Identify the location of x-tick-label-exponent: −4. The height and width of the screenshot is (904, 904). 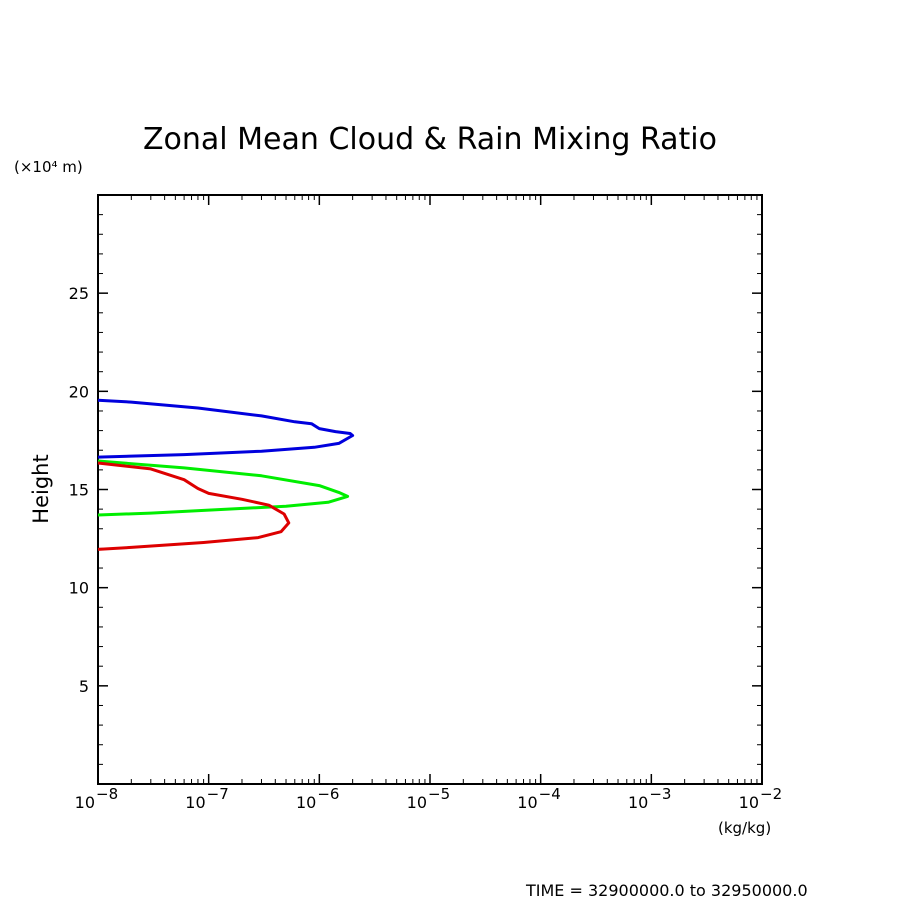
(550, 794).